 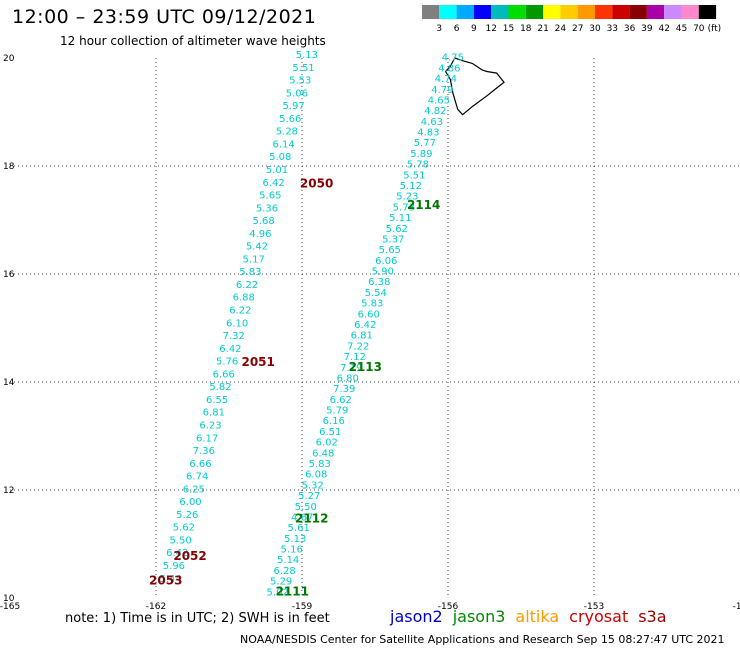 I want to click on swh-value: 4.75, so click(x=453, y=58).